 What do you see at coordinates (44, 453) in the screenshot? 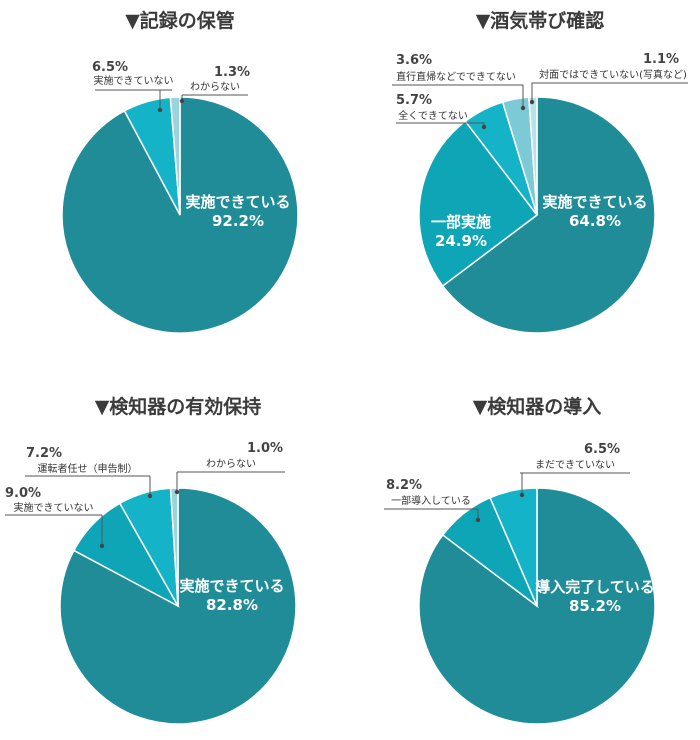
I see `slice-value-label: 7.2%` at bounding box center [44, 453].